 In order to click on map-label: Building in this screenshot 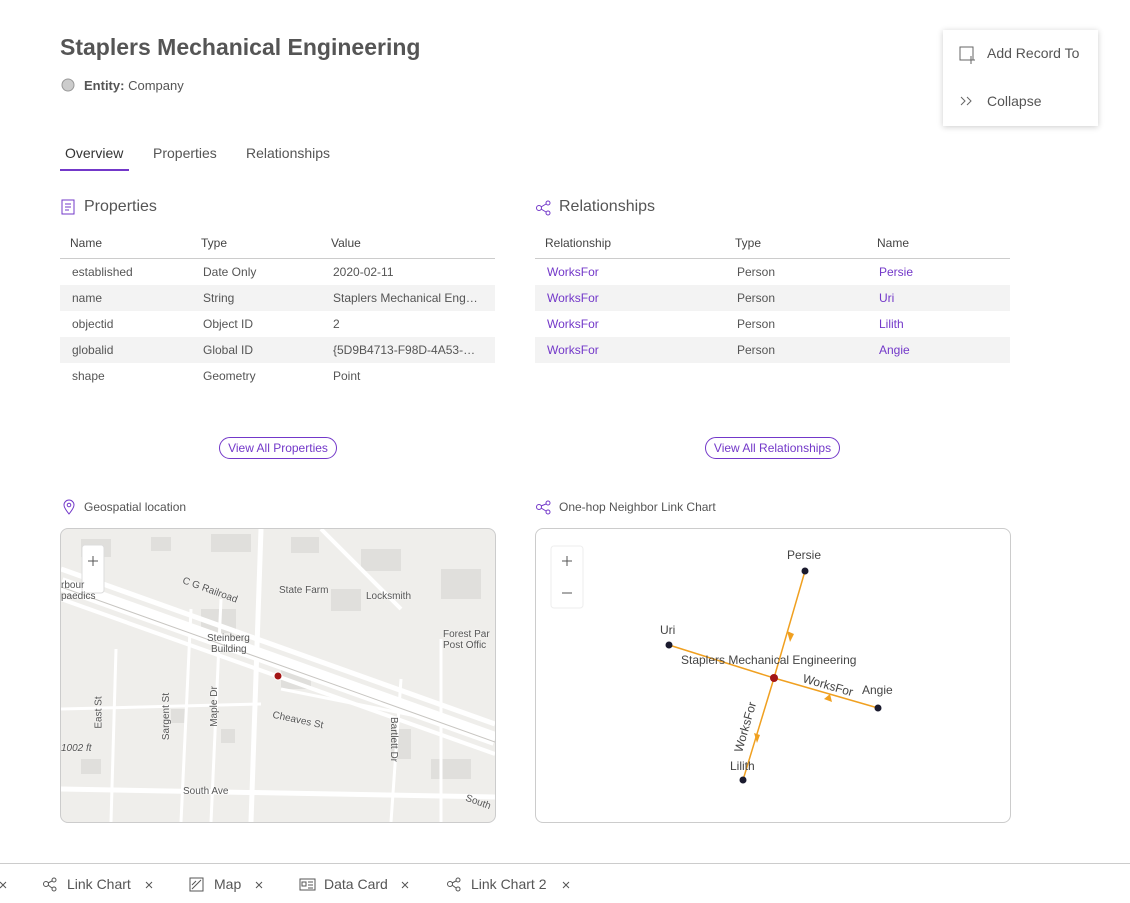, I will do `click(229, 649)`.